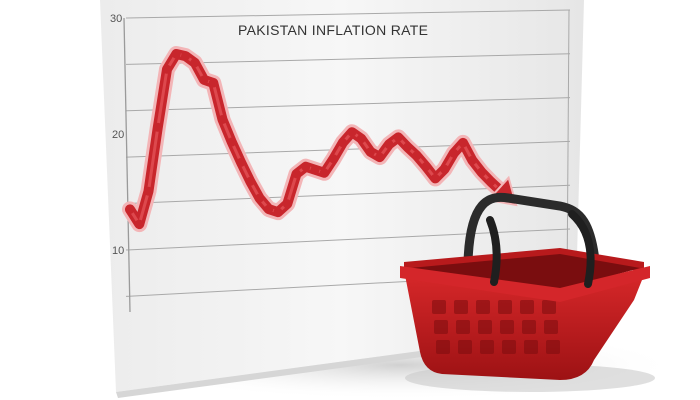  I want to click on grid-right-edge, so click(568, 150).